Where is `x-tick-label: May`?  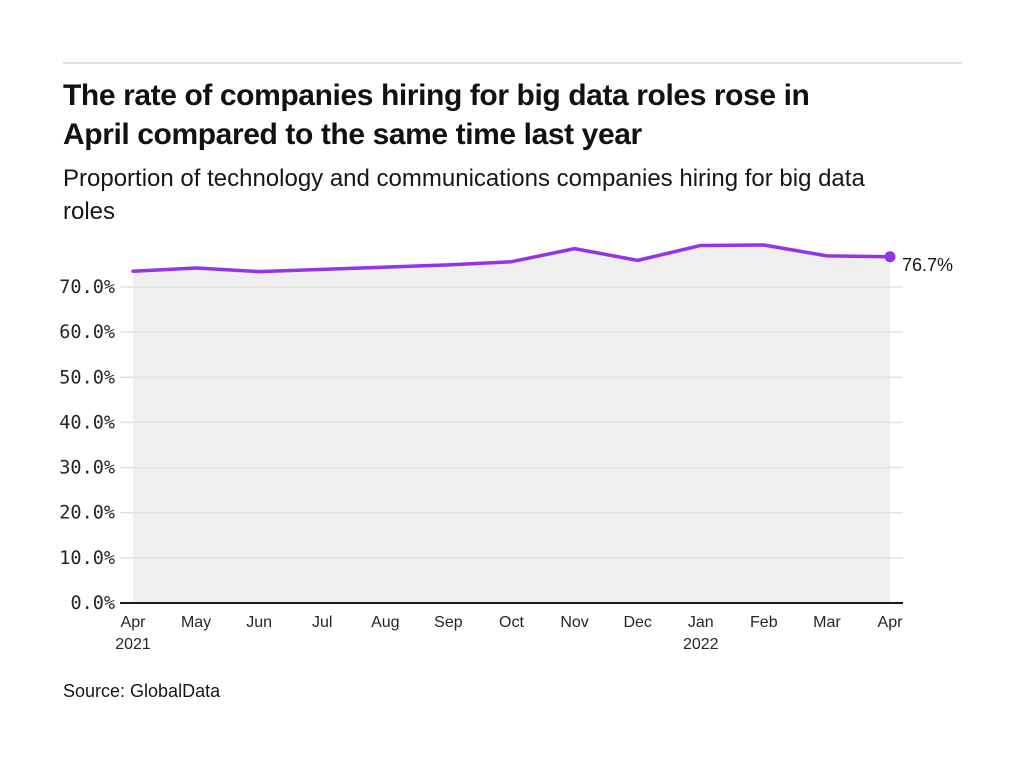
x-tick-label: May is located at coordinates (196, 622).